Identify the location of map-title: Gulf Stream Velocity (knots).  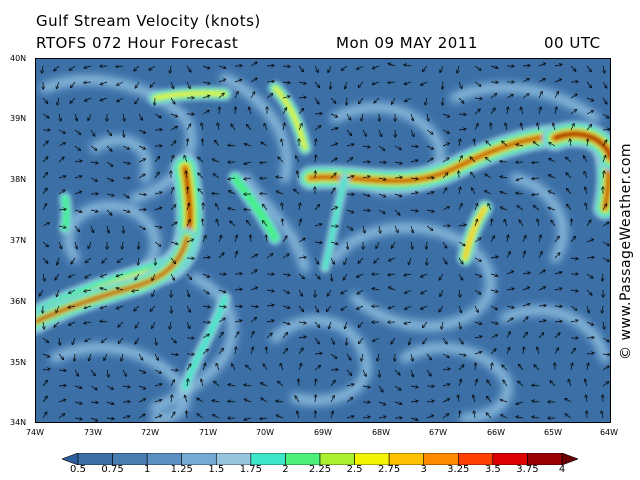
(148, 21).